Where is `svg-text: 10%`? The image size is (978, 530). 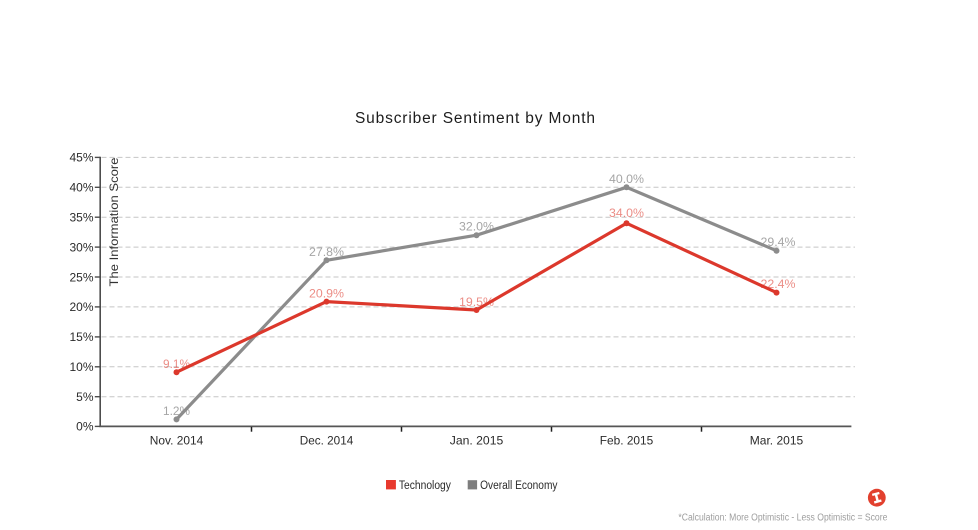 svg-text: 10% is located at coordinates (81, 367).